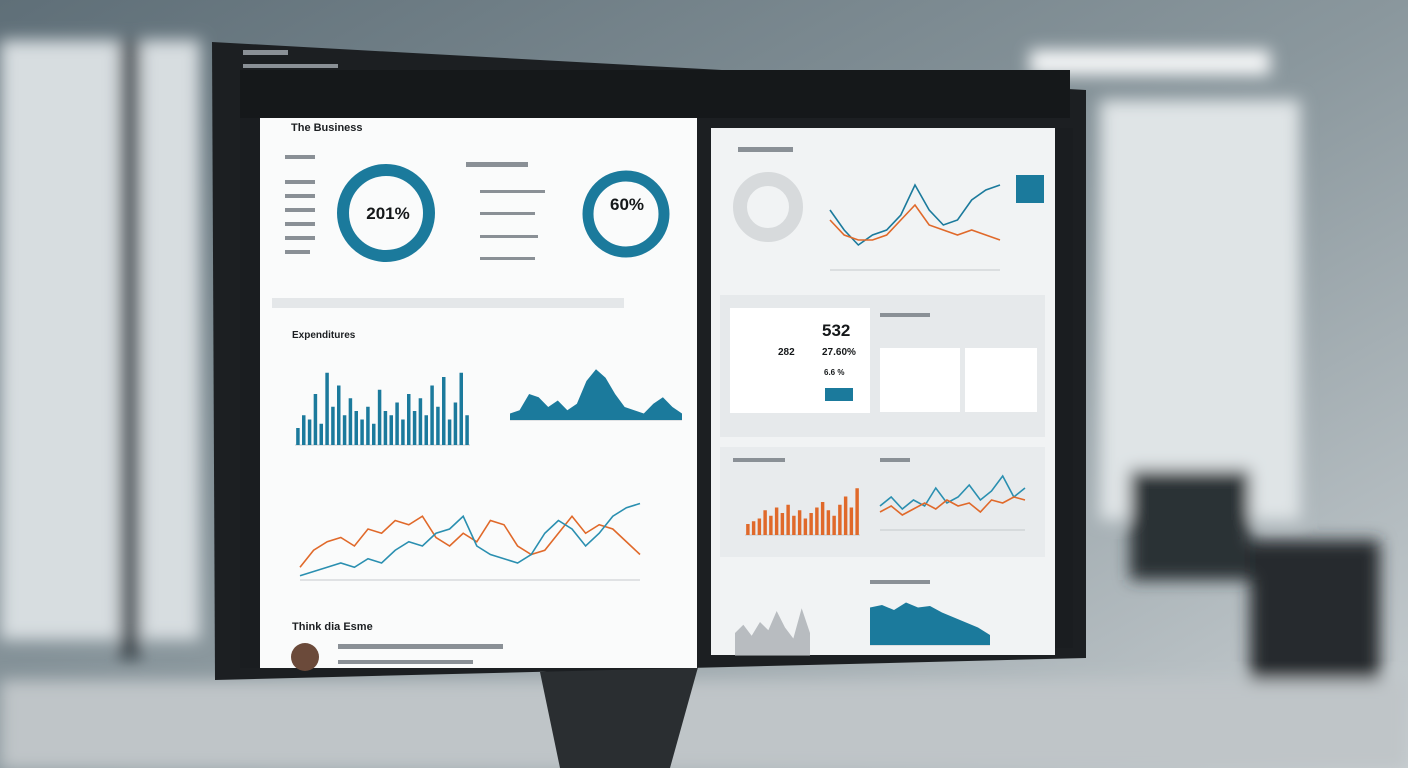 The width and height of the screenshot is (1408, 773). I want to click on section-title: Expenditures, so click(324, 335).